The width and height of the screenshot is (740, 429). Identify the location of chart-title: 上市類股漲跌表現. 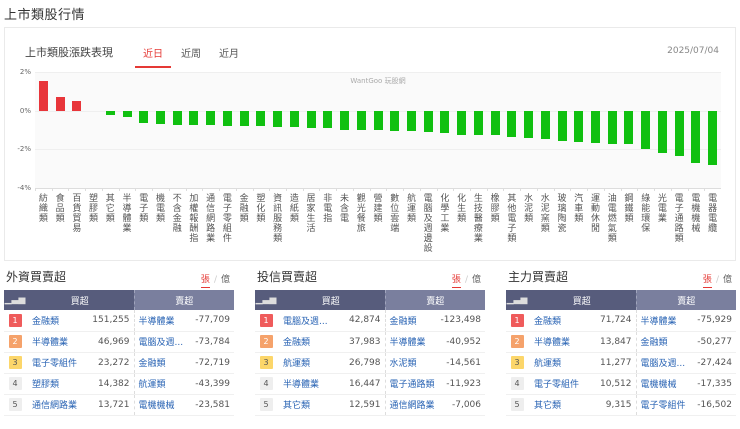
(69, 52).